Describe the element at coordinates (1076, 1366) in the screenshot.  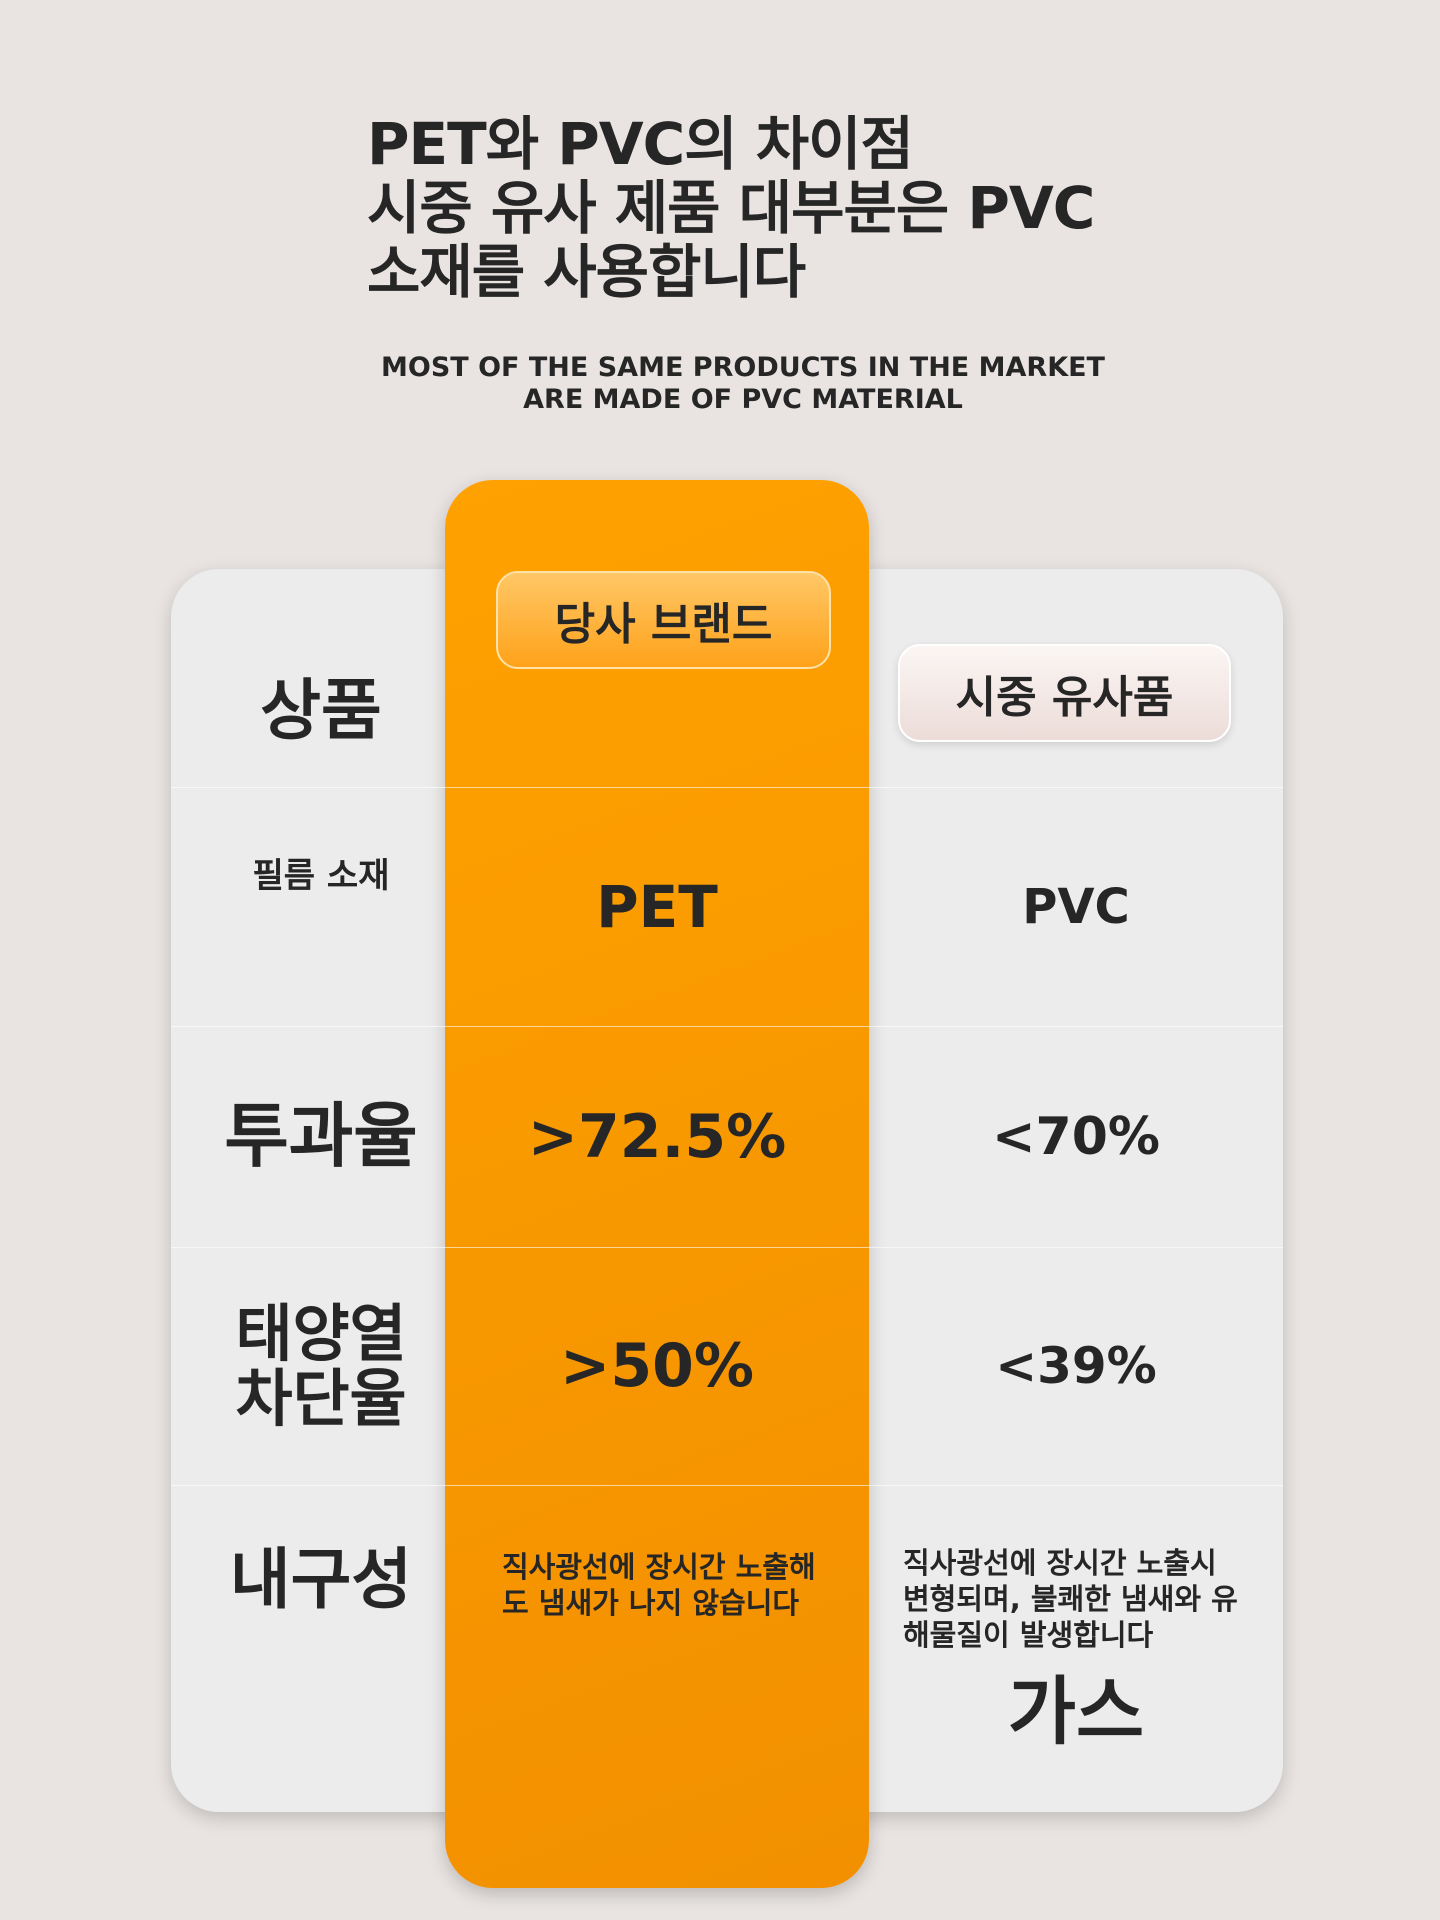
I see `competitor-value: <39%` at that location.